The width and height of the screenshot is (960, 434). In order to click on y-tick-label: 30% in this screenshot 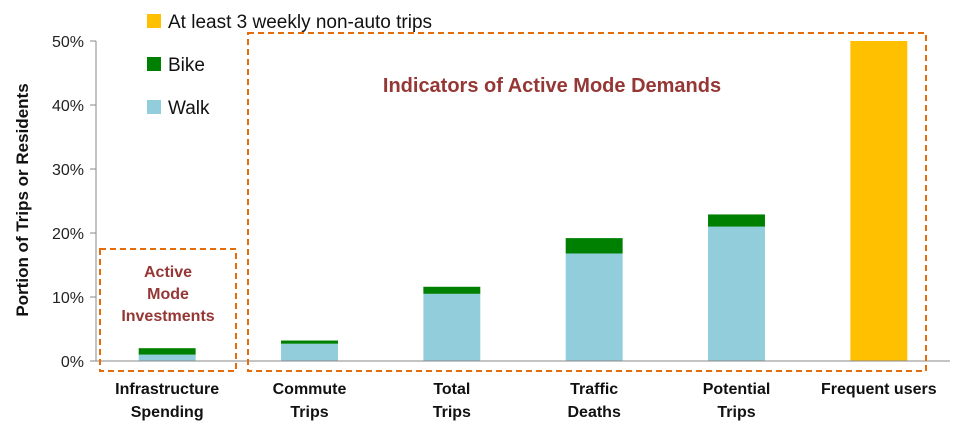, I will do `click(68, 170)`.